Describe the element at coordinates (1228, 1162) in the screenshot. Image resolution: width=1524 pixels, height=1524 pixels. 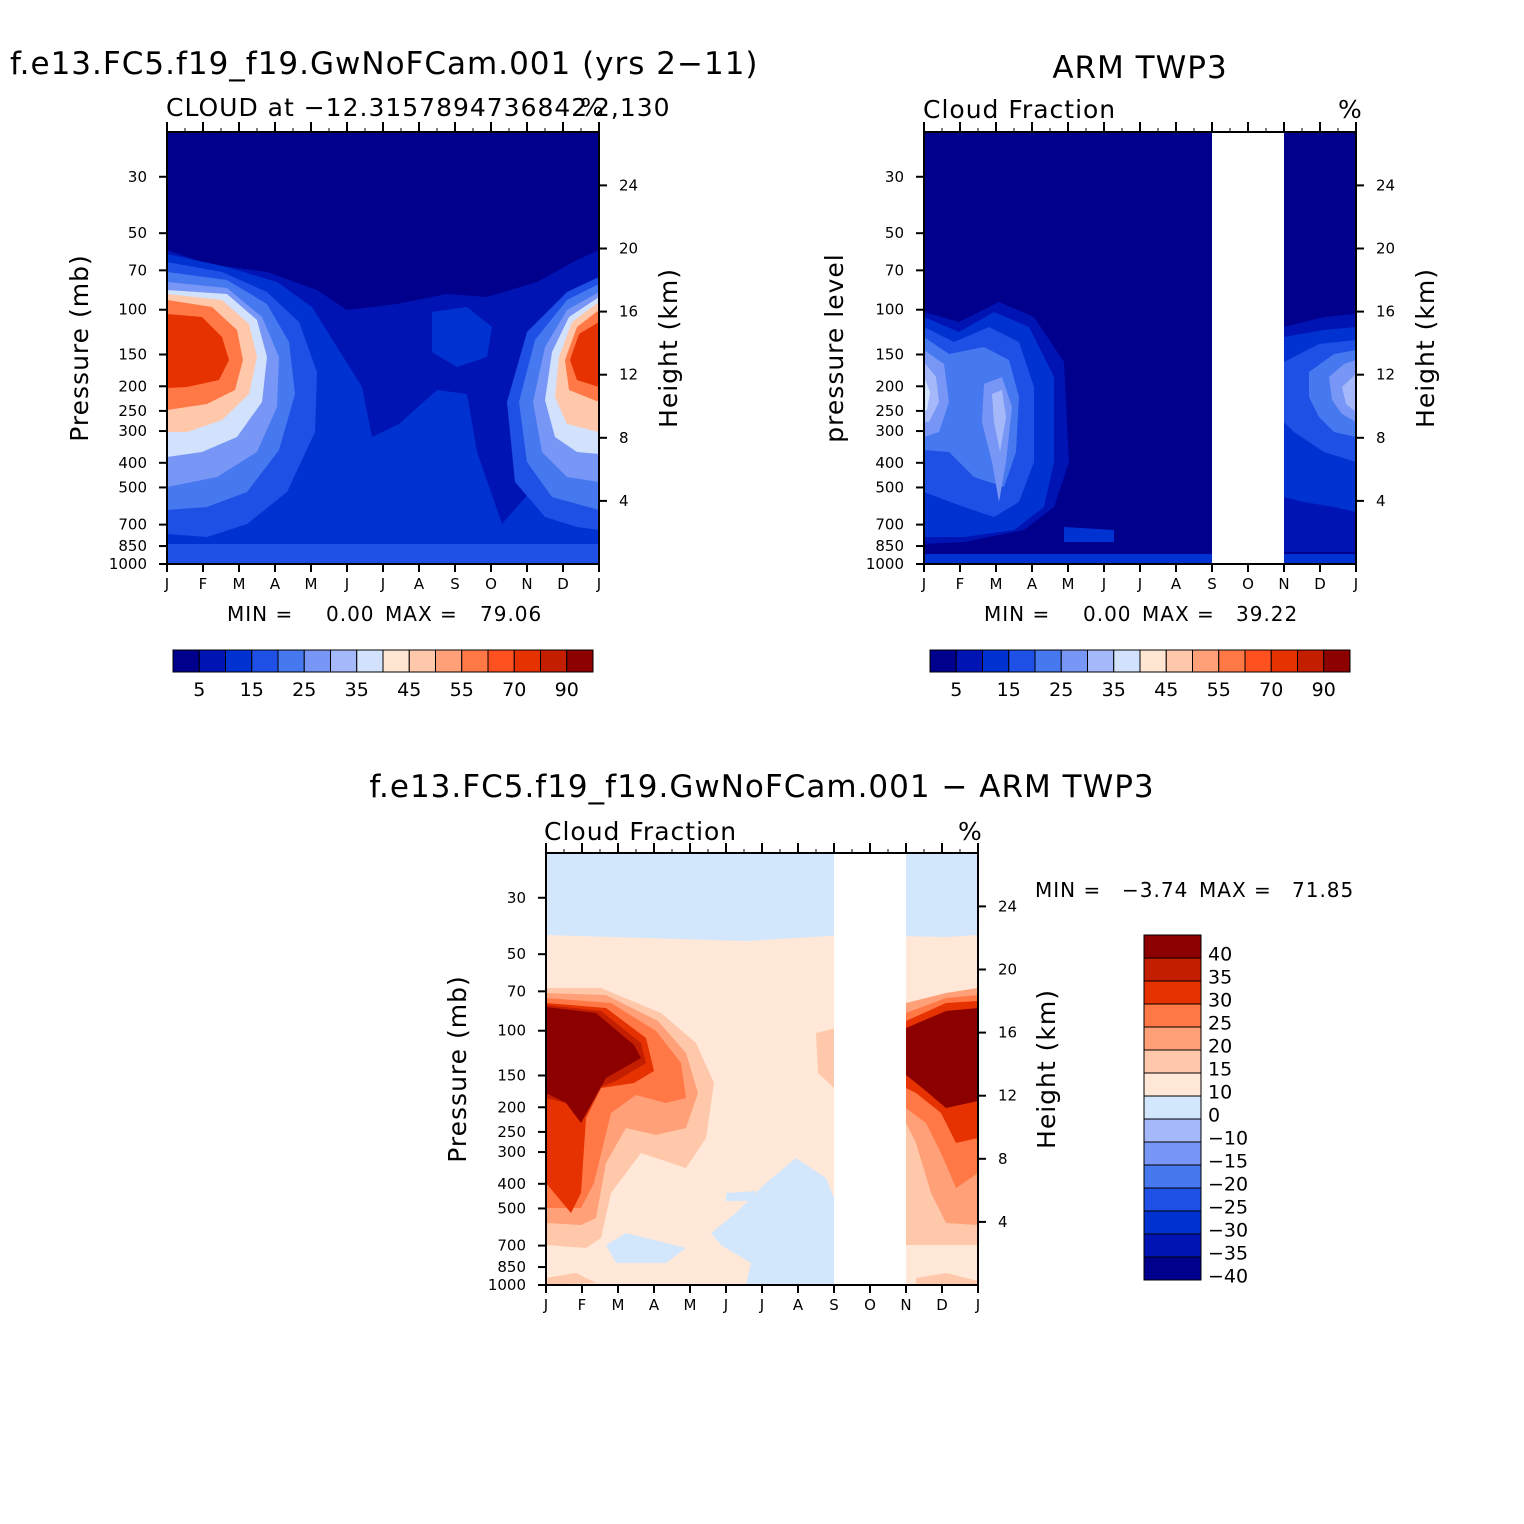
I see `colorbar-label: −15` at that location.